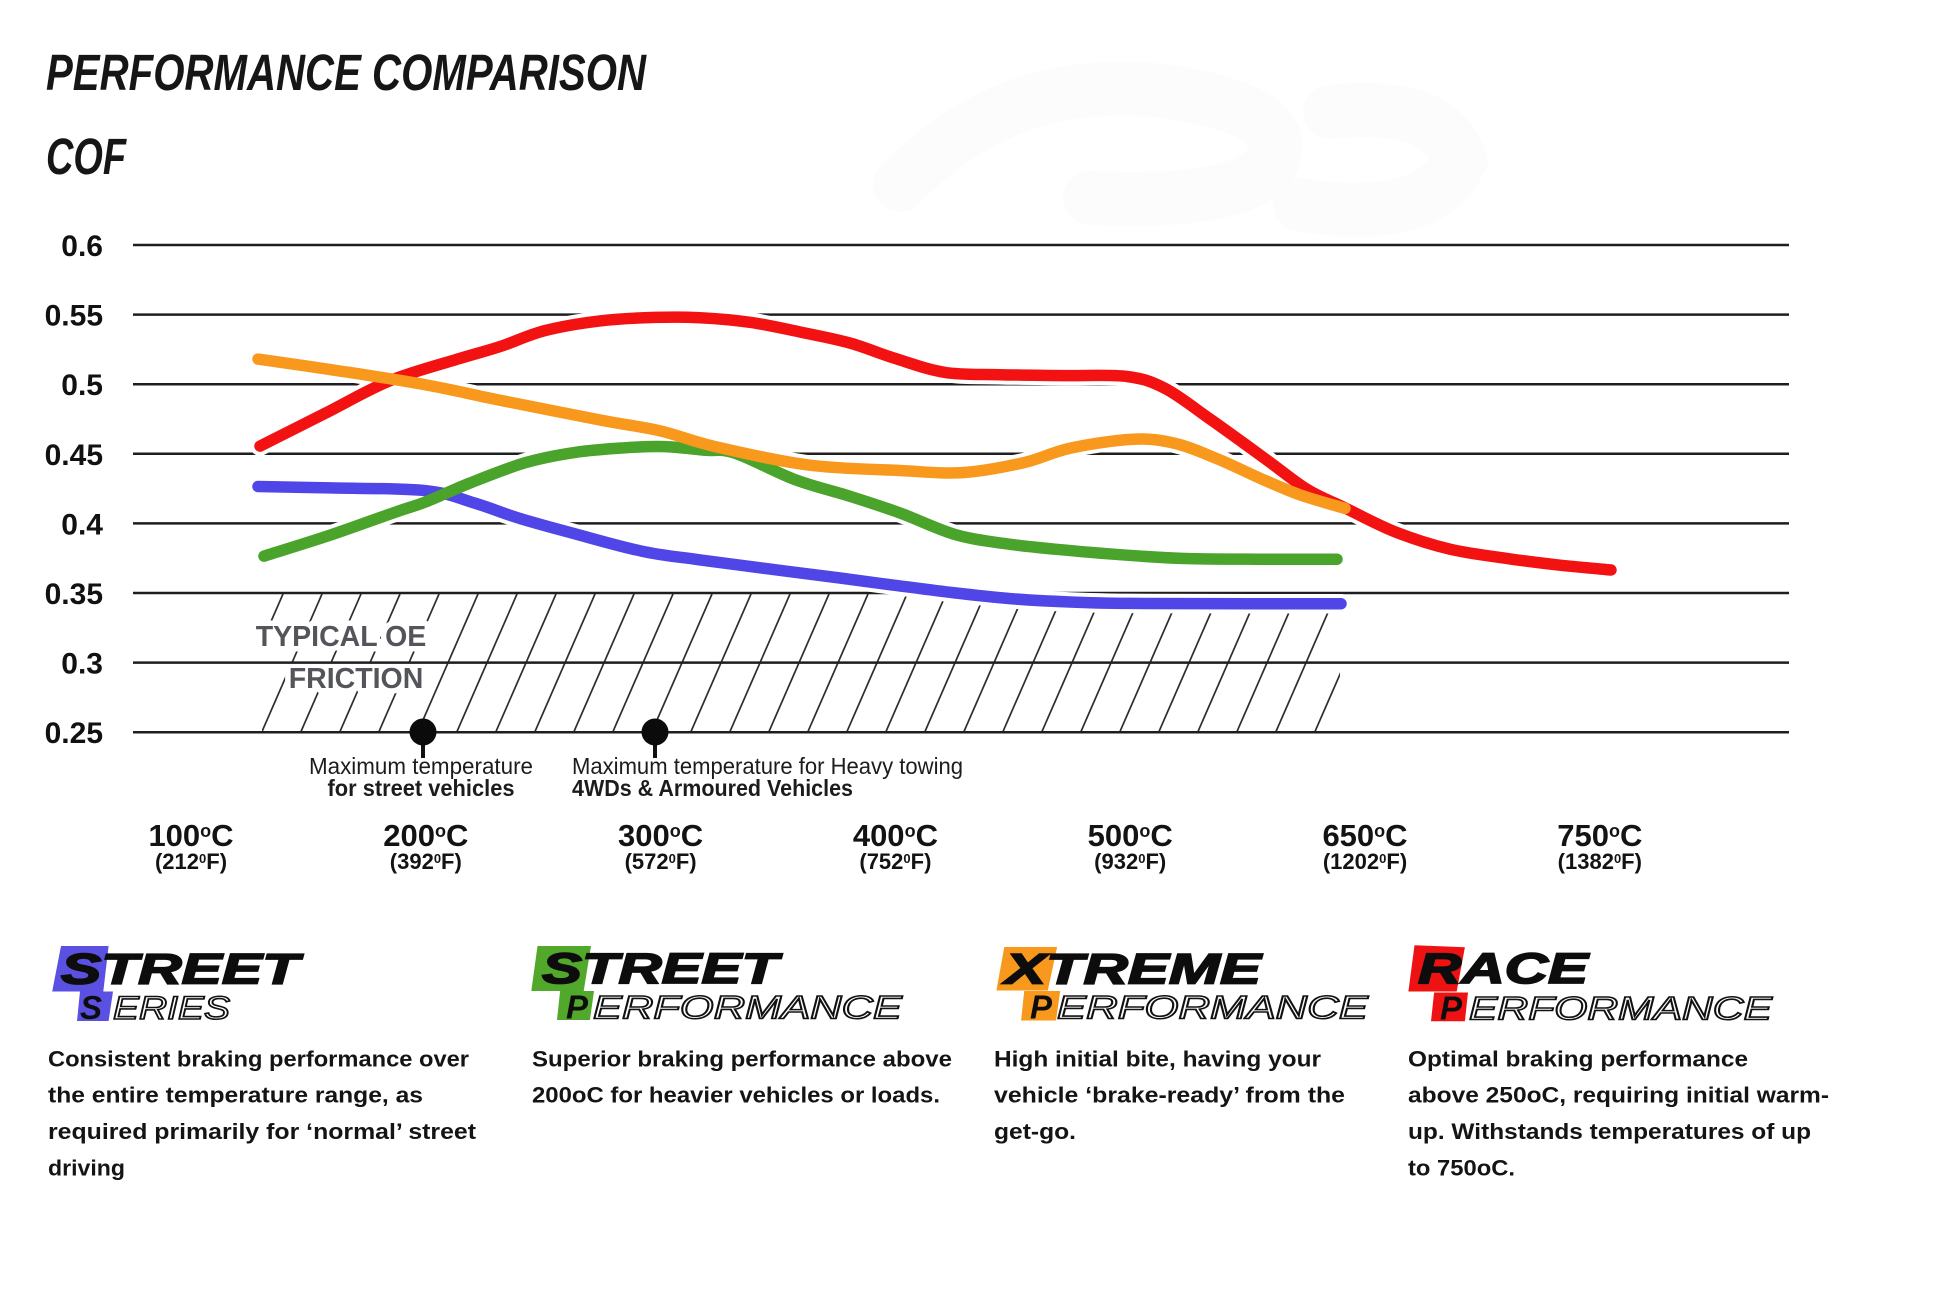 The height and width of the screenshot is (1310, 1946). Describe the element at coordinates (1132, 970) in the screenshot. I see `svg-text: XTREME` at that location.